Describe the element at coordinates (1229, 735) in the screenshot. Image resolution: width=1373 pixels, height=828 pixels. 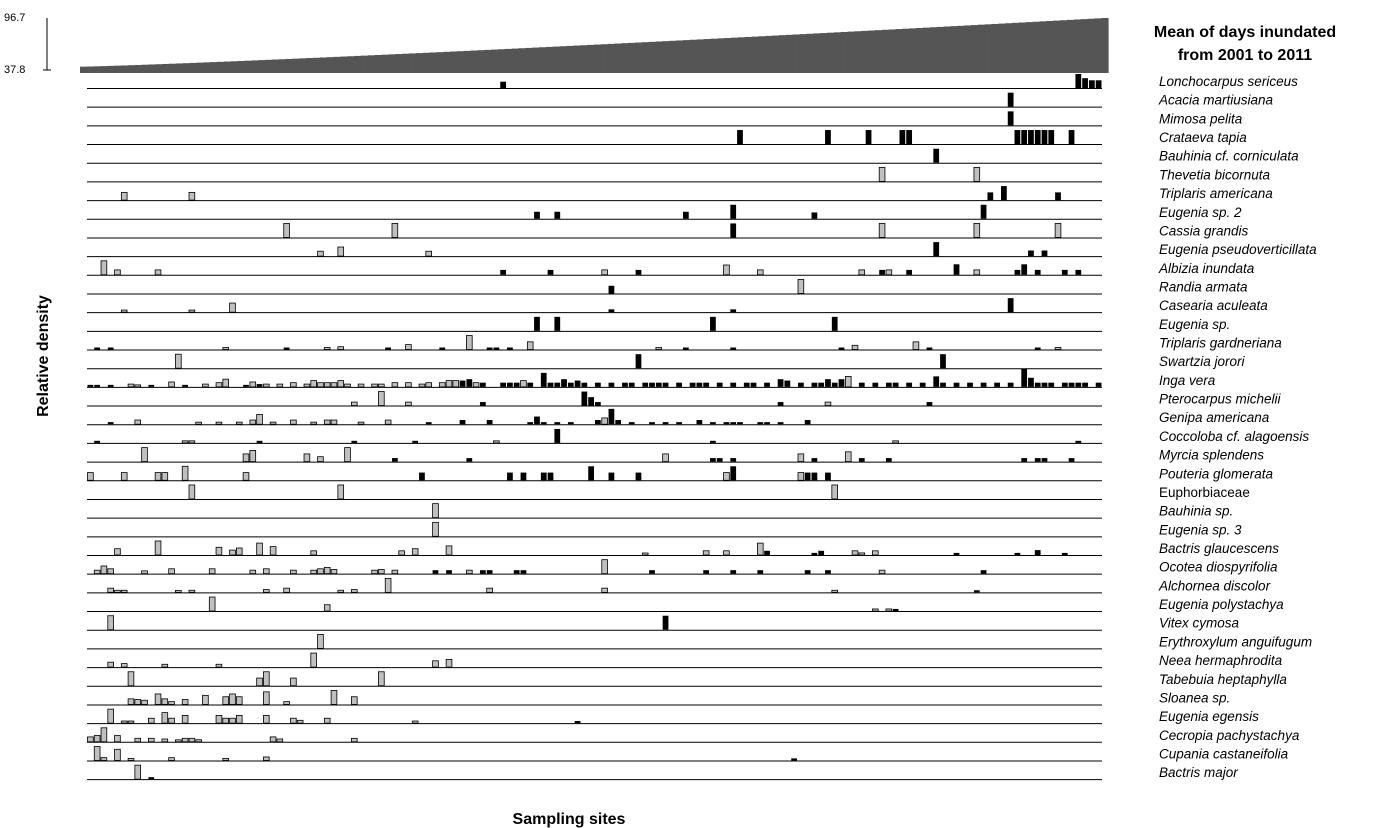
I see `species-label: Cecropia pachystachya` at that location.